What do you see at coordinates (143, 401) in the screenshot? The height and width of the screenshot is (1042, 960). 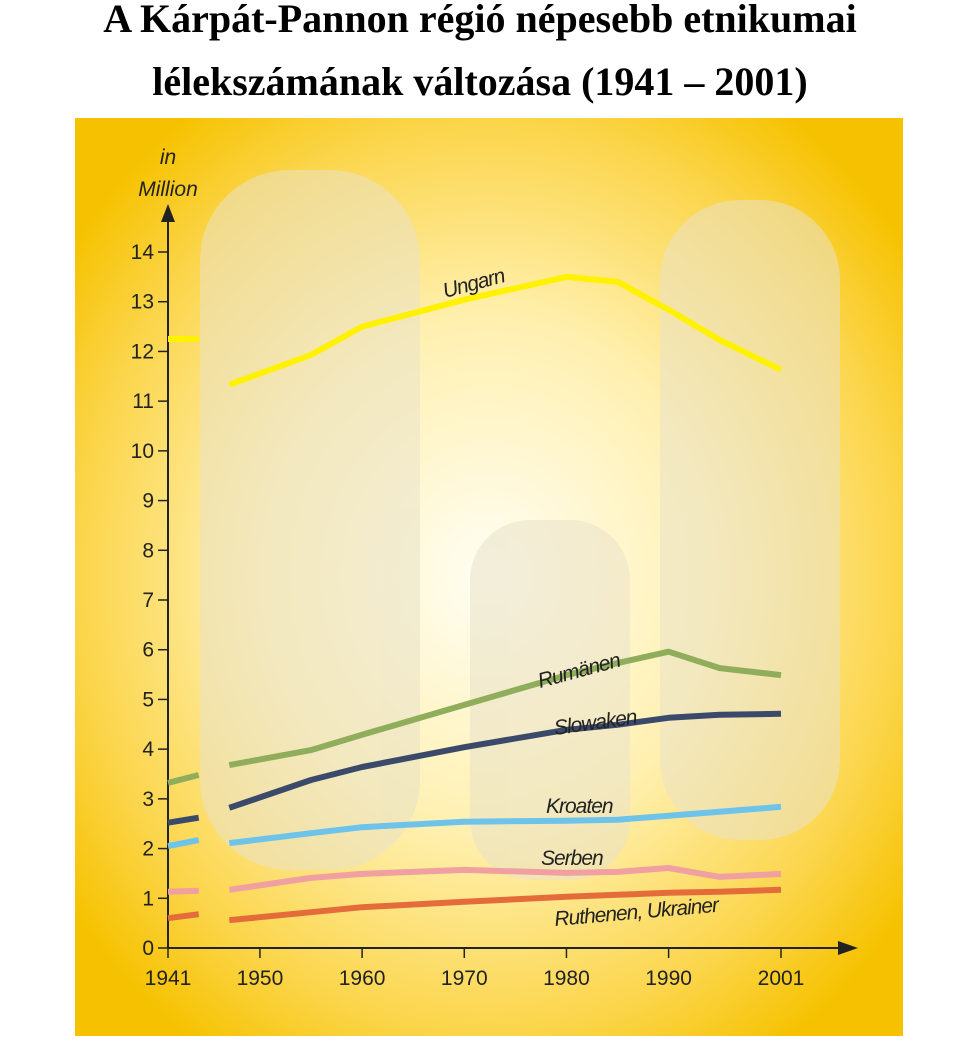 I see `y-tick-label: 11` at bounding box center [143, 401].